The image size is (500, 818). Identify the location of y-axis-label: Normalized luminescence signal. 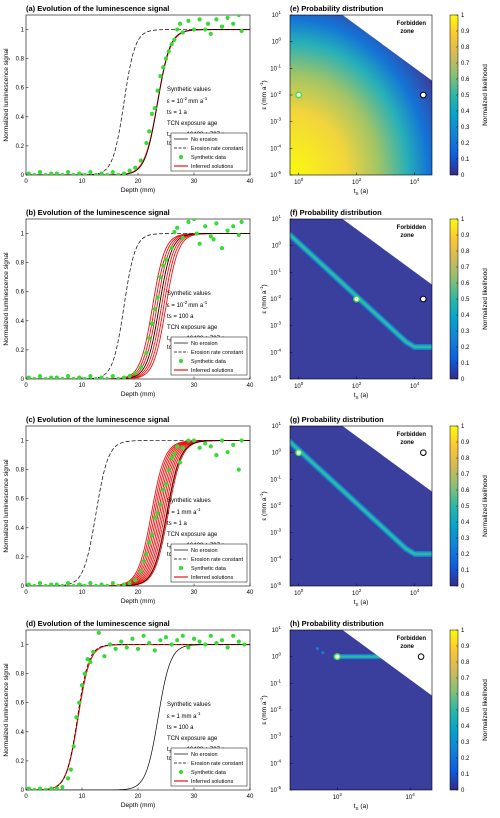
(6, 299).